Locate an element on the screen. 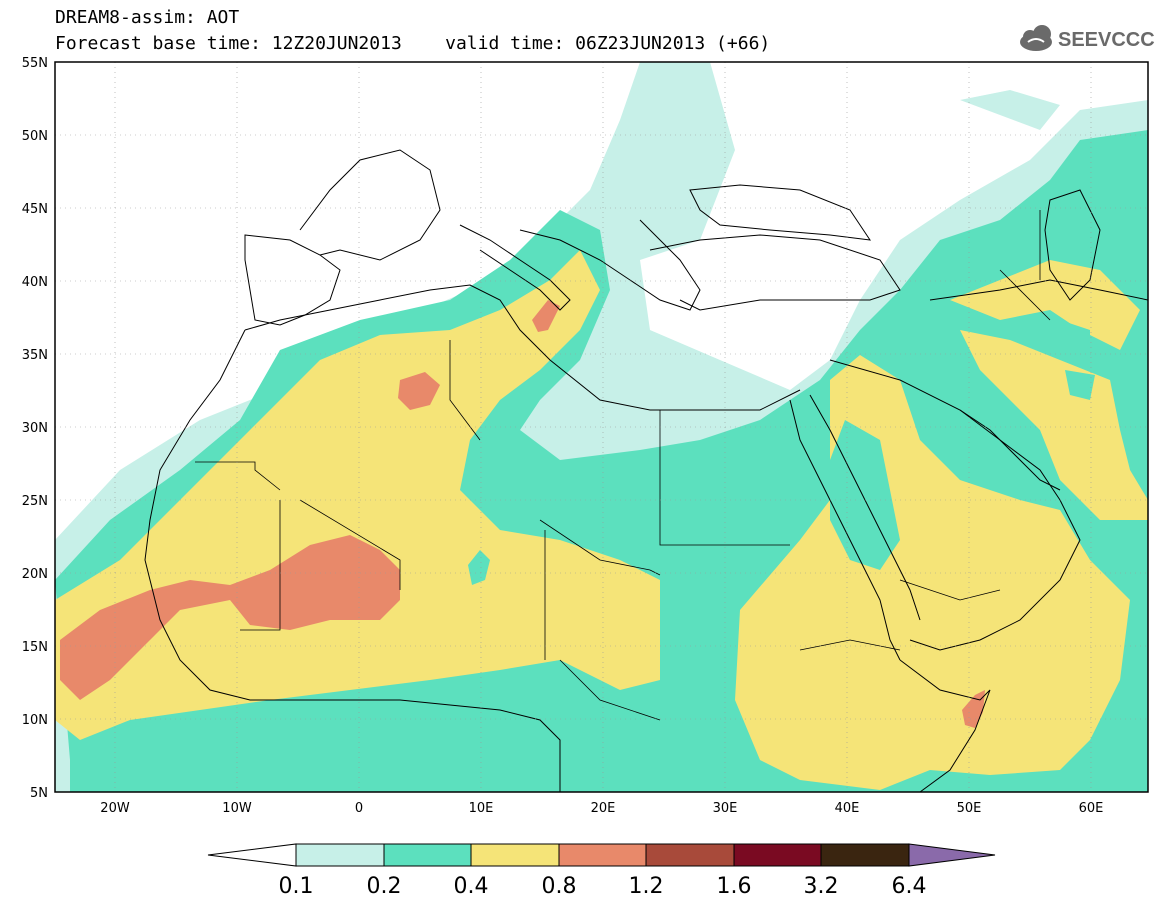 The height and width of the screenshot is (905, 1165). lat-label: 35N is located at coordinates (35, 355).